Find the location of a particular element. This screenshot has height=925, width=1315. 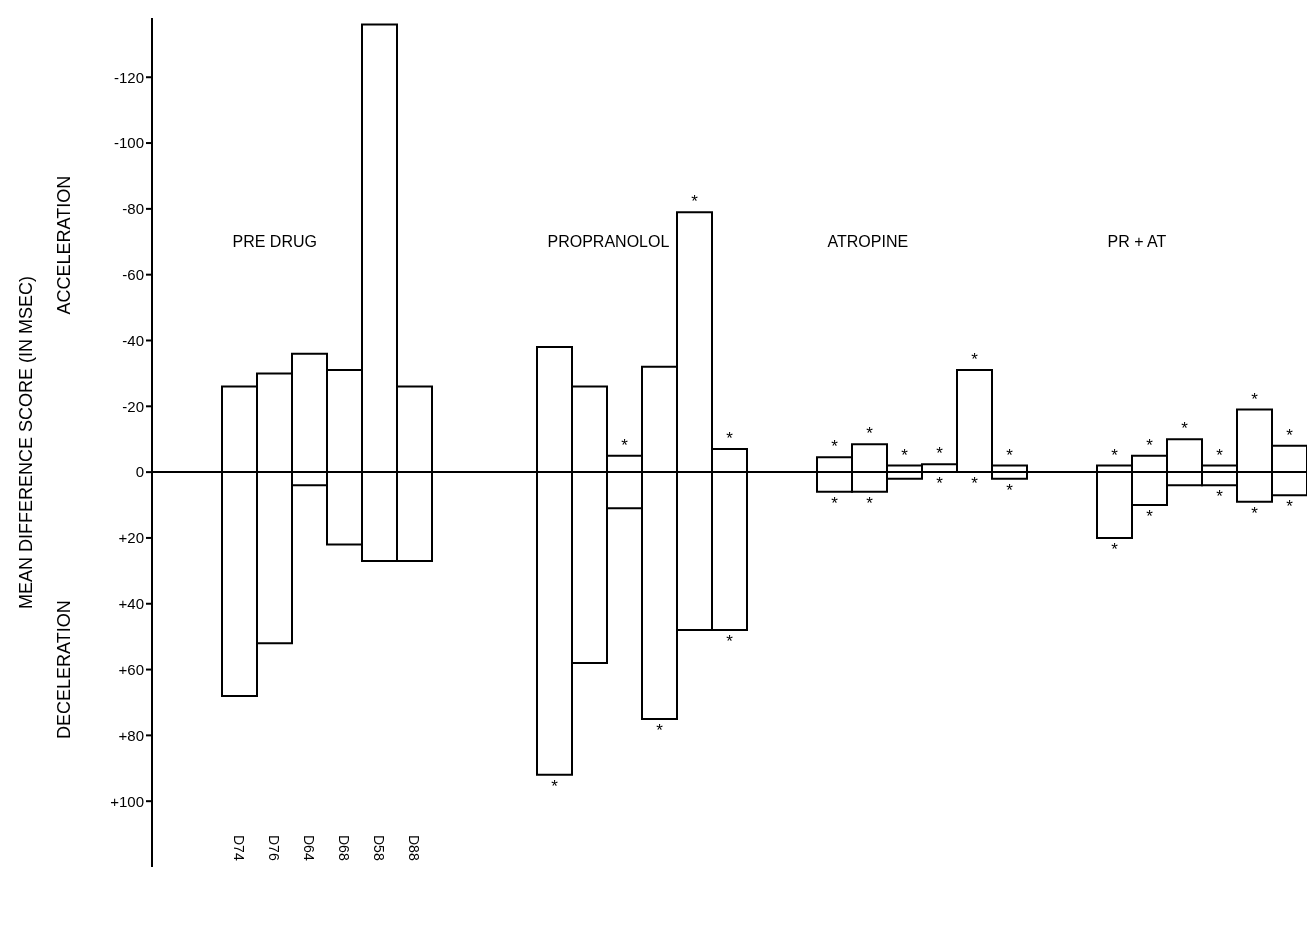

y-tick-label: +60 is located at coordinates (131, 669).